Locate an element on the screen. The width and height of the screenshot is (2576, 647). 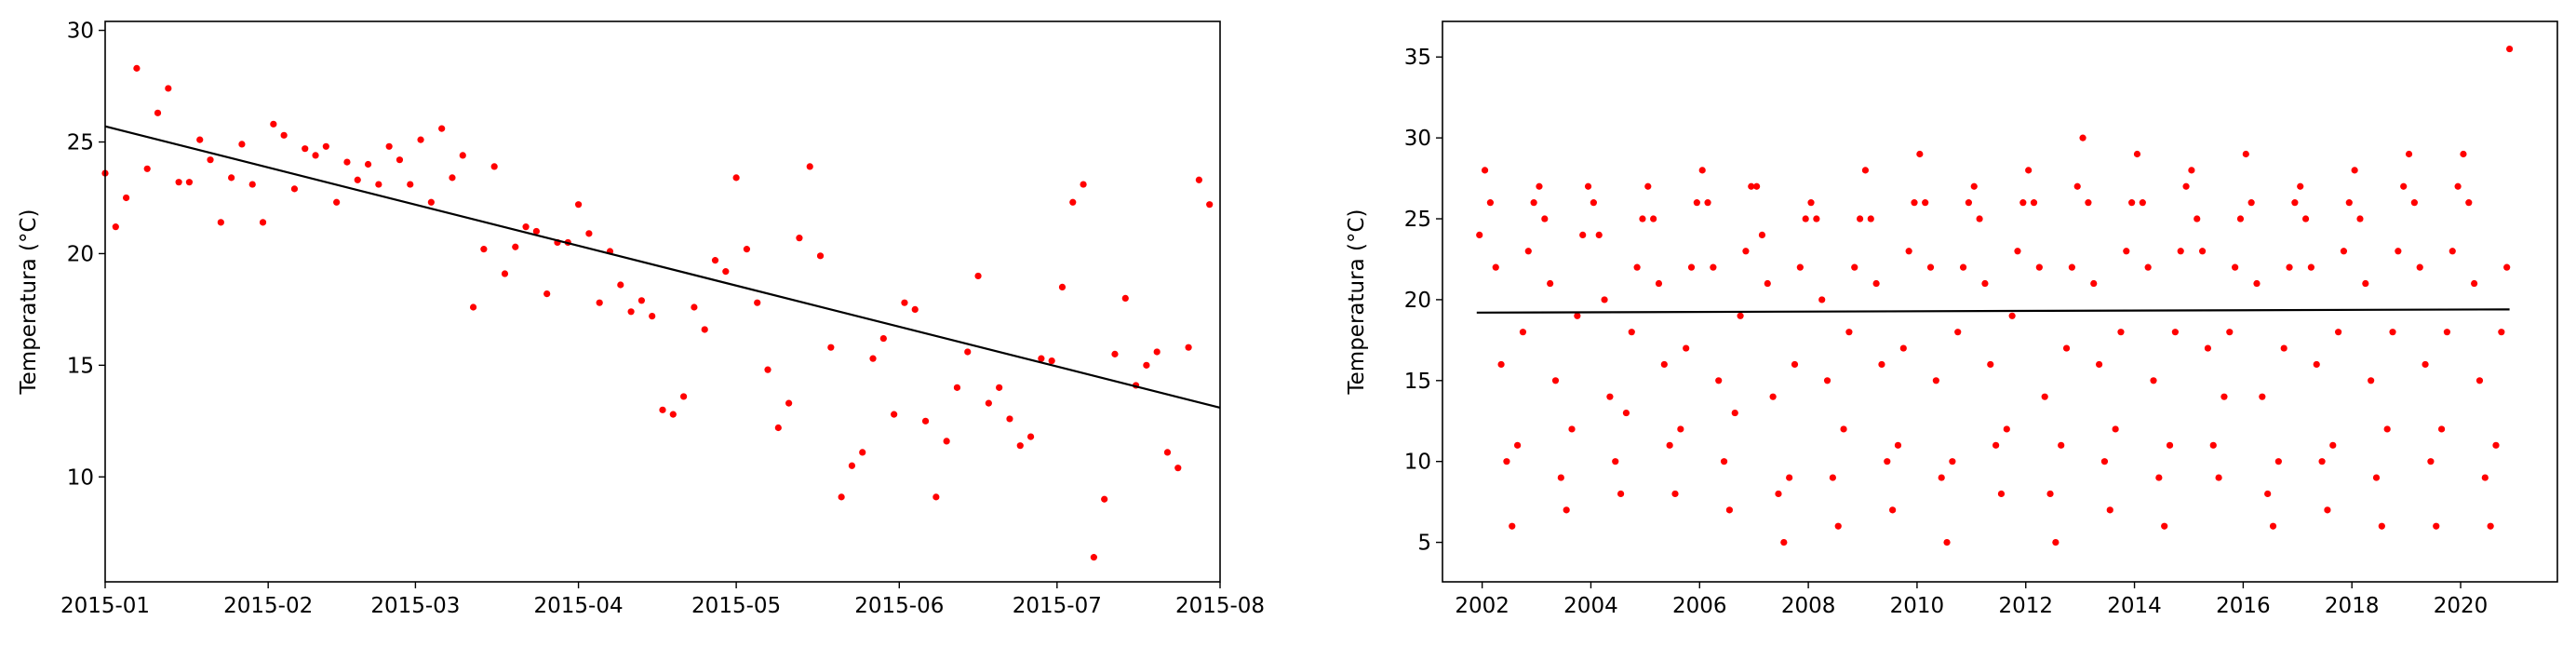
y-tick-label: 5 is located at coordinates (1424, 544).